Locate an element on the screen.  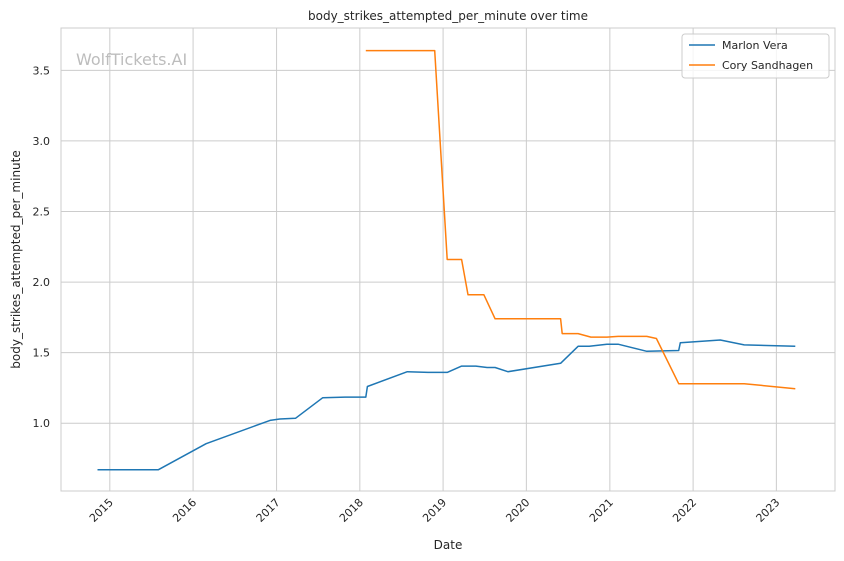
y-tick-label: 2.0 is located at coordinates (42, 282).